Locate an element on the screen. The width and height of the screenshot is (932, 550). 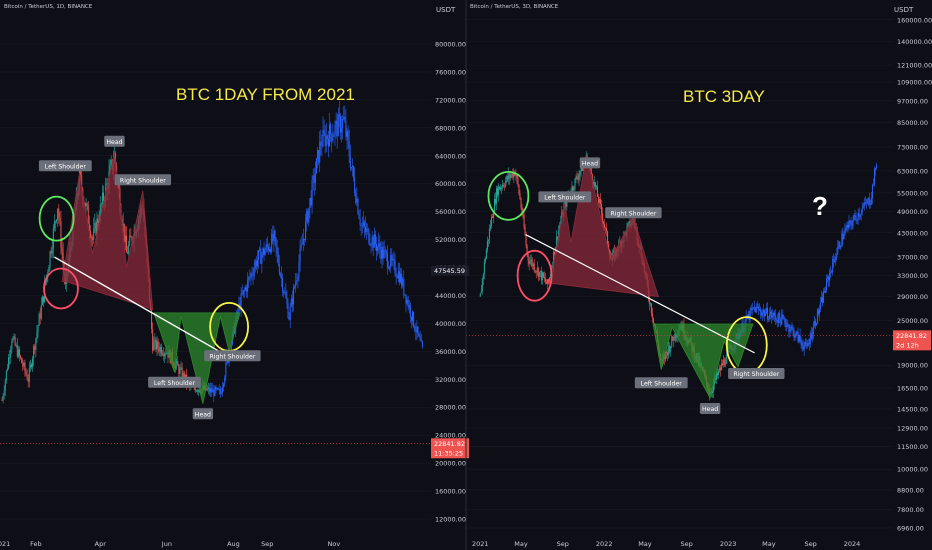
right-top-right-shoulder-label: Right Shoulder is located at coordinates (633, 213).